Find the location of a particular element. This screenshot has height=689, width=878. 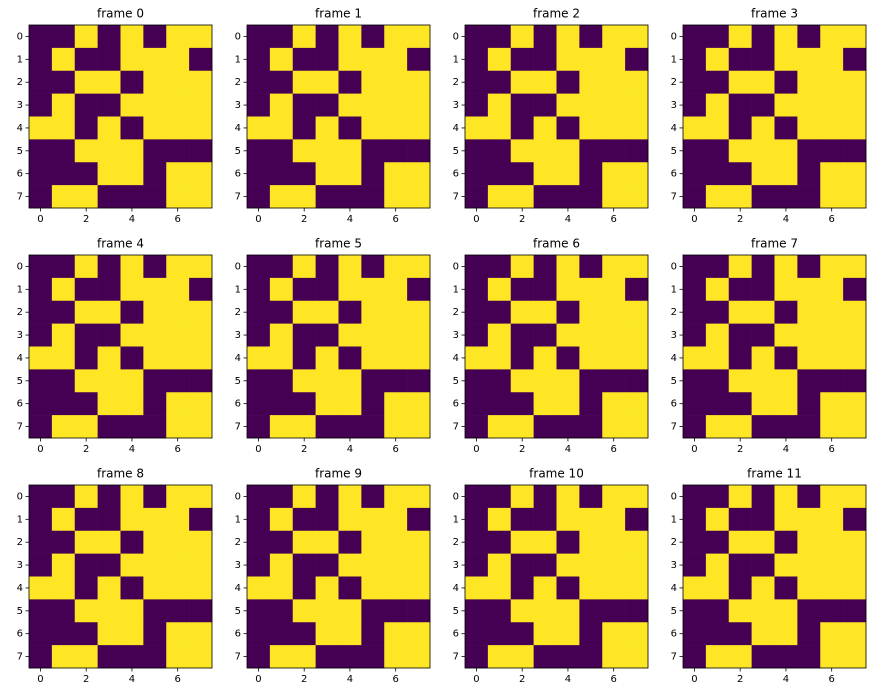

subplot: frame 5 0 2 4 6 0 1 2 3 4 5 6 7 is located at coordinates (333, 346).